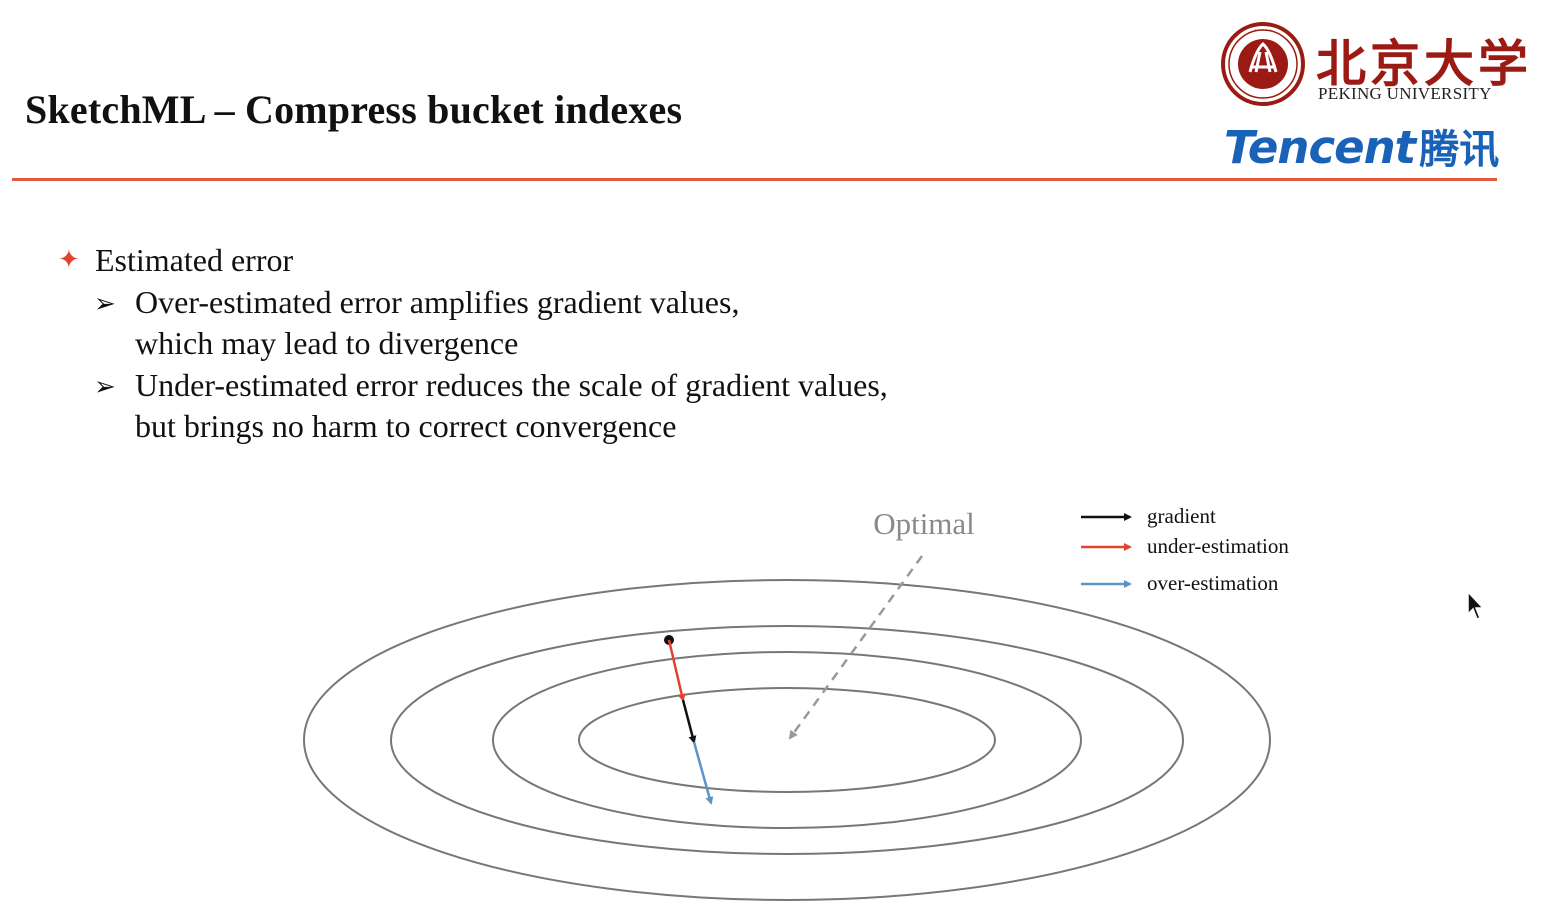 This screenshot has width=1553, height=919. What do you see at coordinates (754, 179) in the screenshot?
I see `title-rule` at bounding box center [754, 179].